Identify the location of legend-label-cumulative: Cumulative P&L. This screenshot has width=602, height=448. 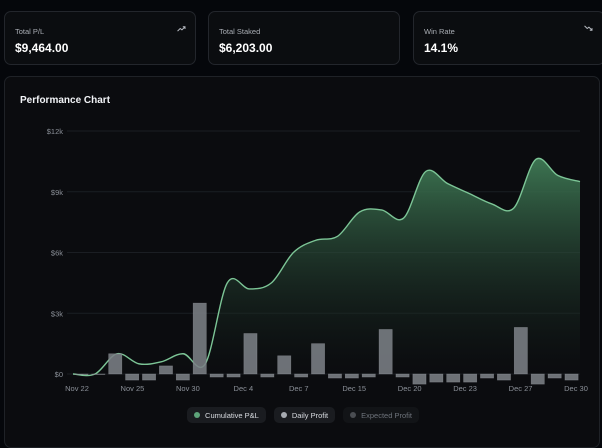
(232, 415).